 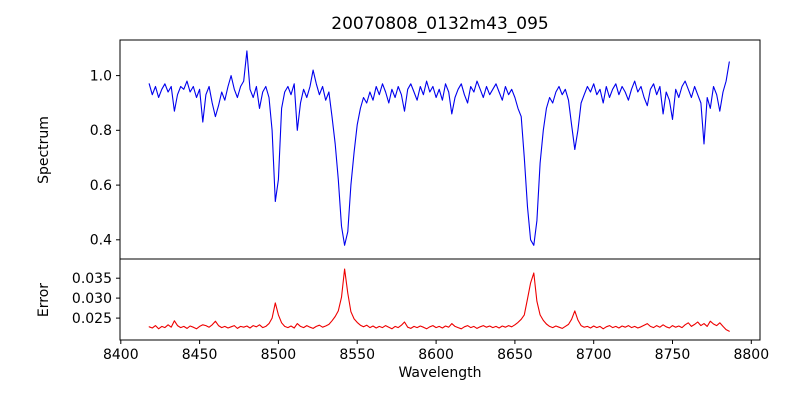 What do you see at coordinates (200, 355) in the screenshot?
I see `x-tick-label: 8450` at bounding box center [200, 355].